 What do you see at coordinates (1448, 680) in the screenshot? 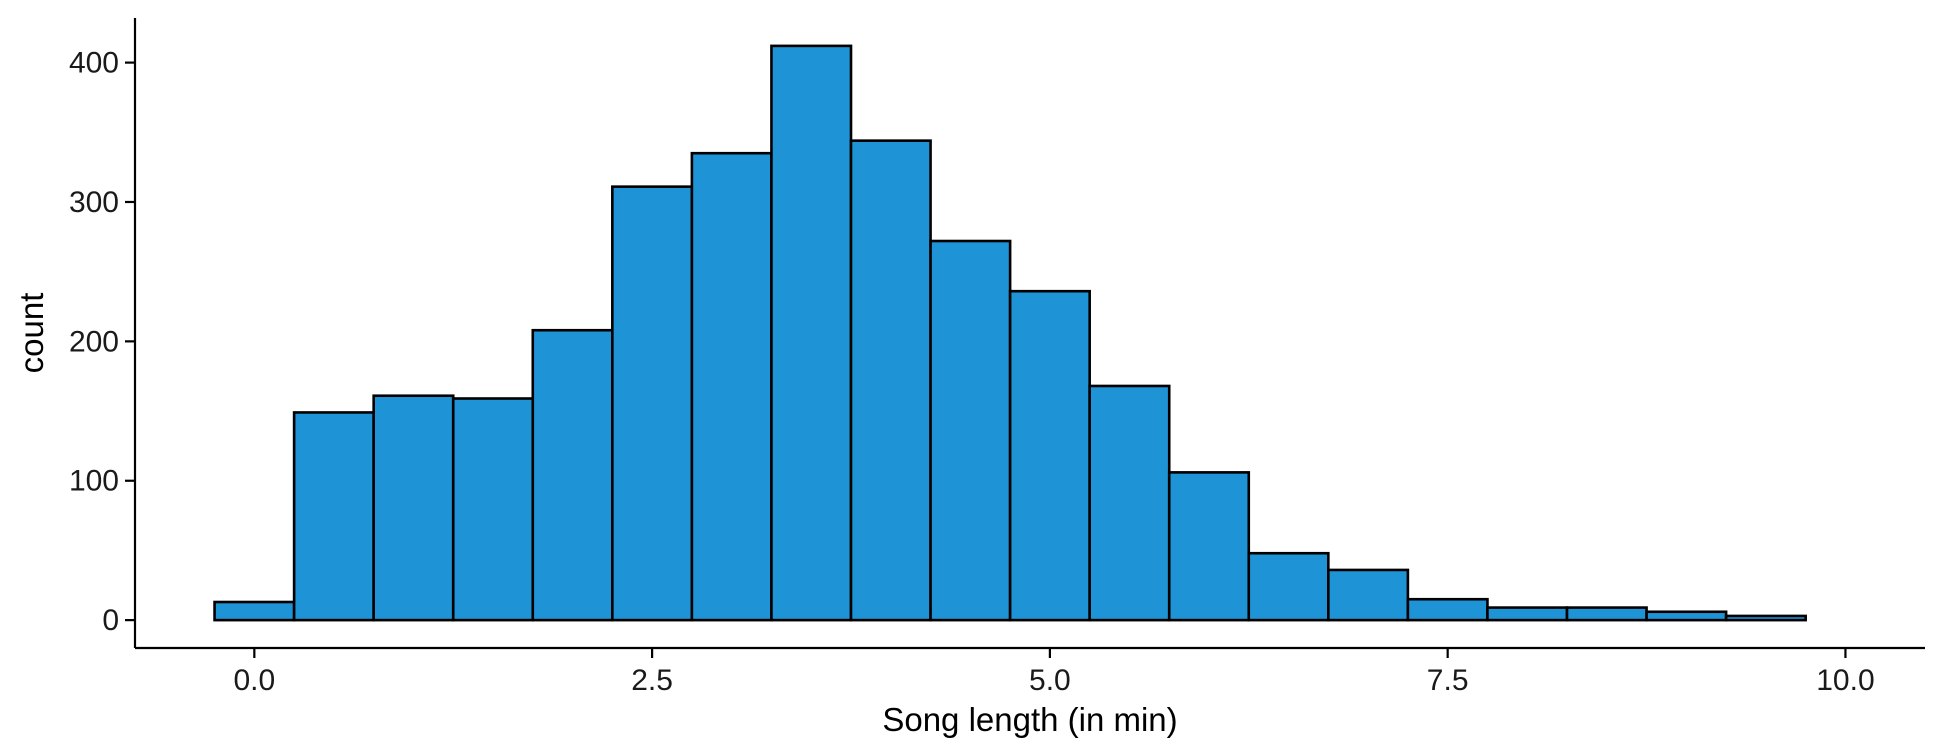
I see `x-tick-label: 7.5` at bounding box center [1448, 680].